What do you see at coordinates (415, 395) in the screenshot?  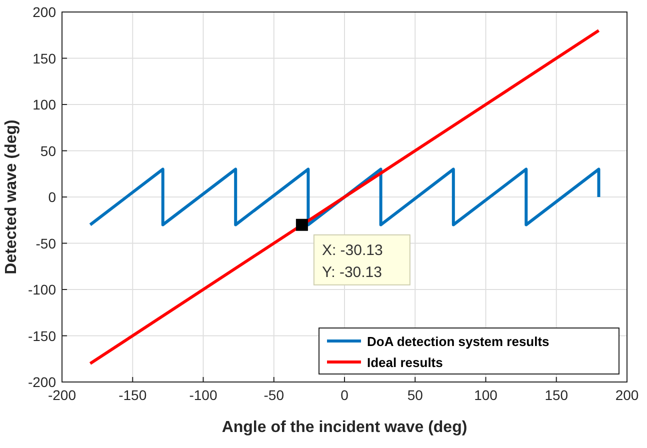 I see `x-tick-label: 50` at bounding box center [415, 395].